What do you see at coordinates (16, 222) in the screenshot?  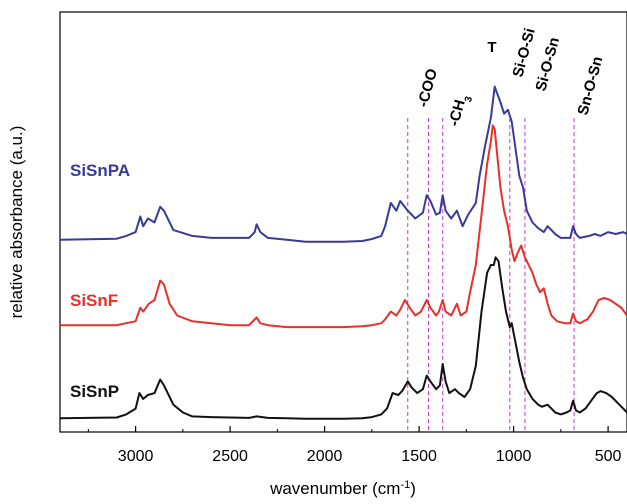 I see `y-axis-title: relative absorbance (a.u.)` at bounding box center [16, 222].